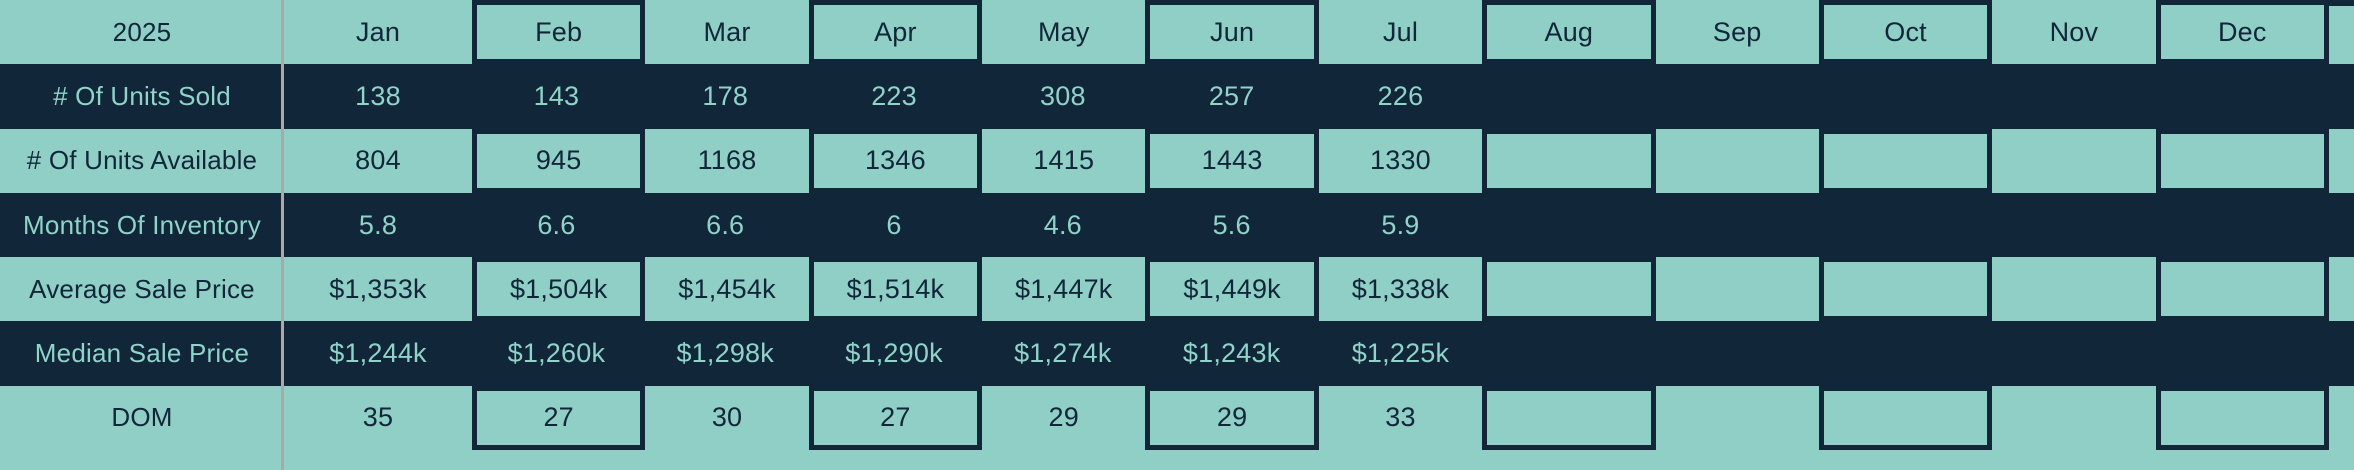  Describe the element at coordinates (727, 31) in the screenshot. I see `month-header-mar: Mar` at that location.